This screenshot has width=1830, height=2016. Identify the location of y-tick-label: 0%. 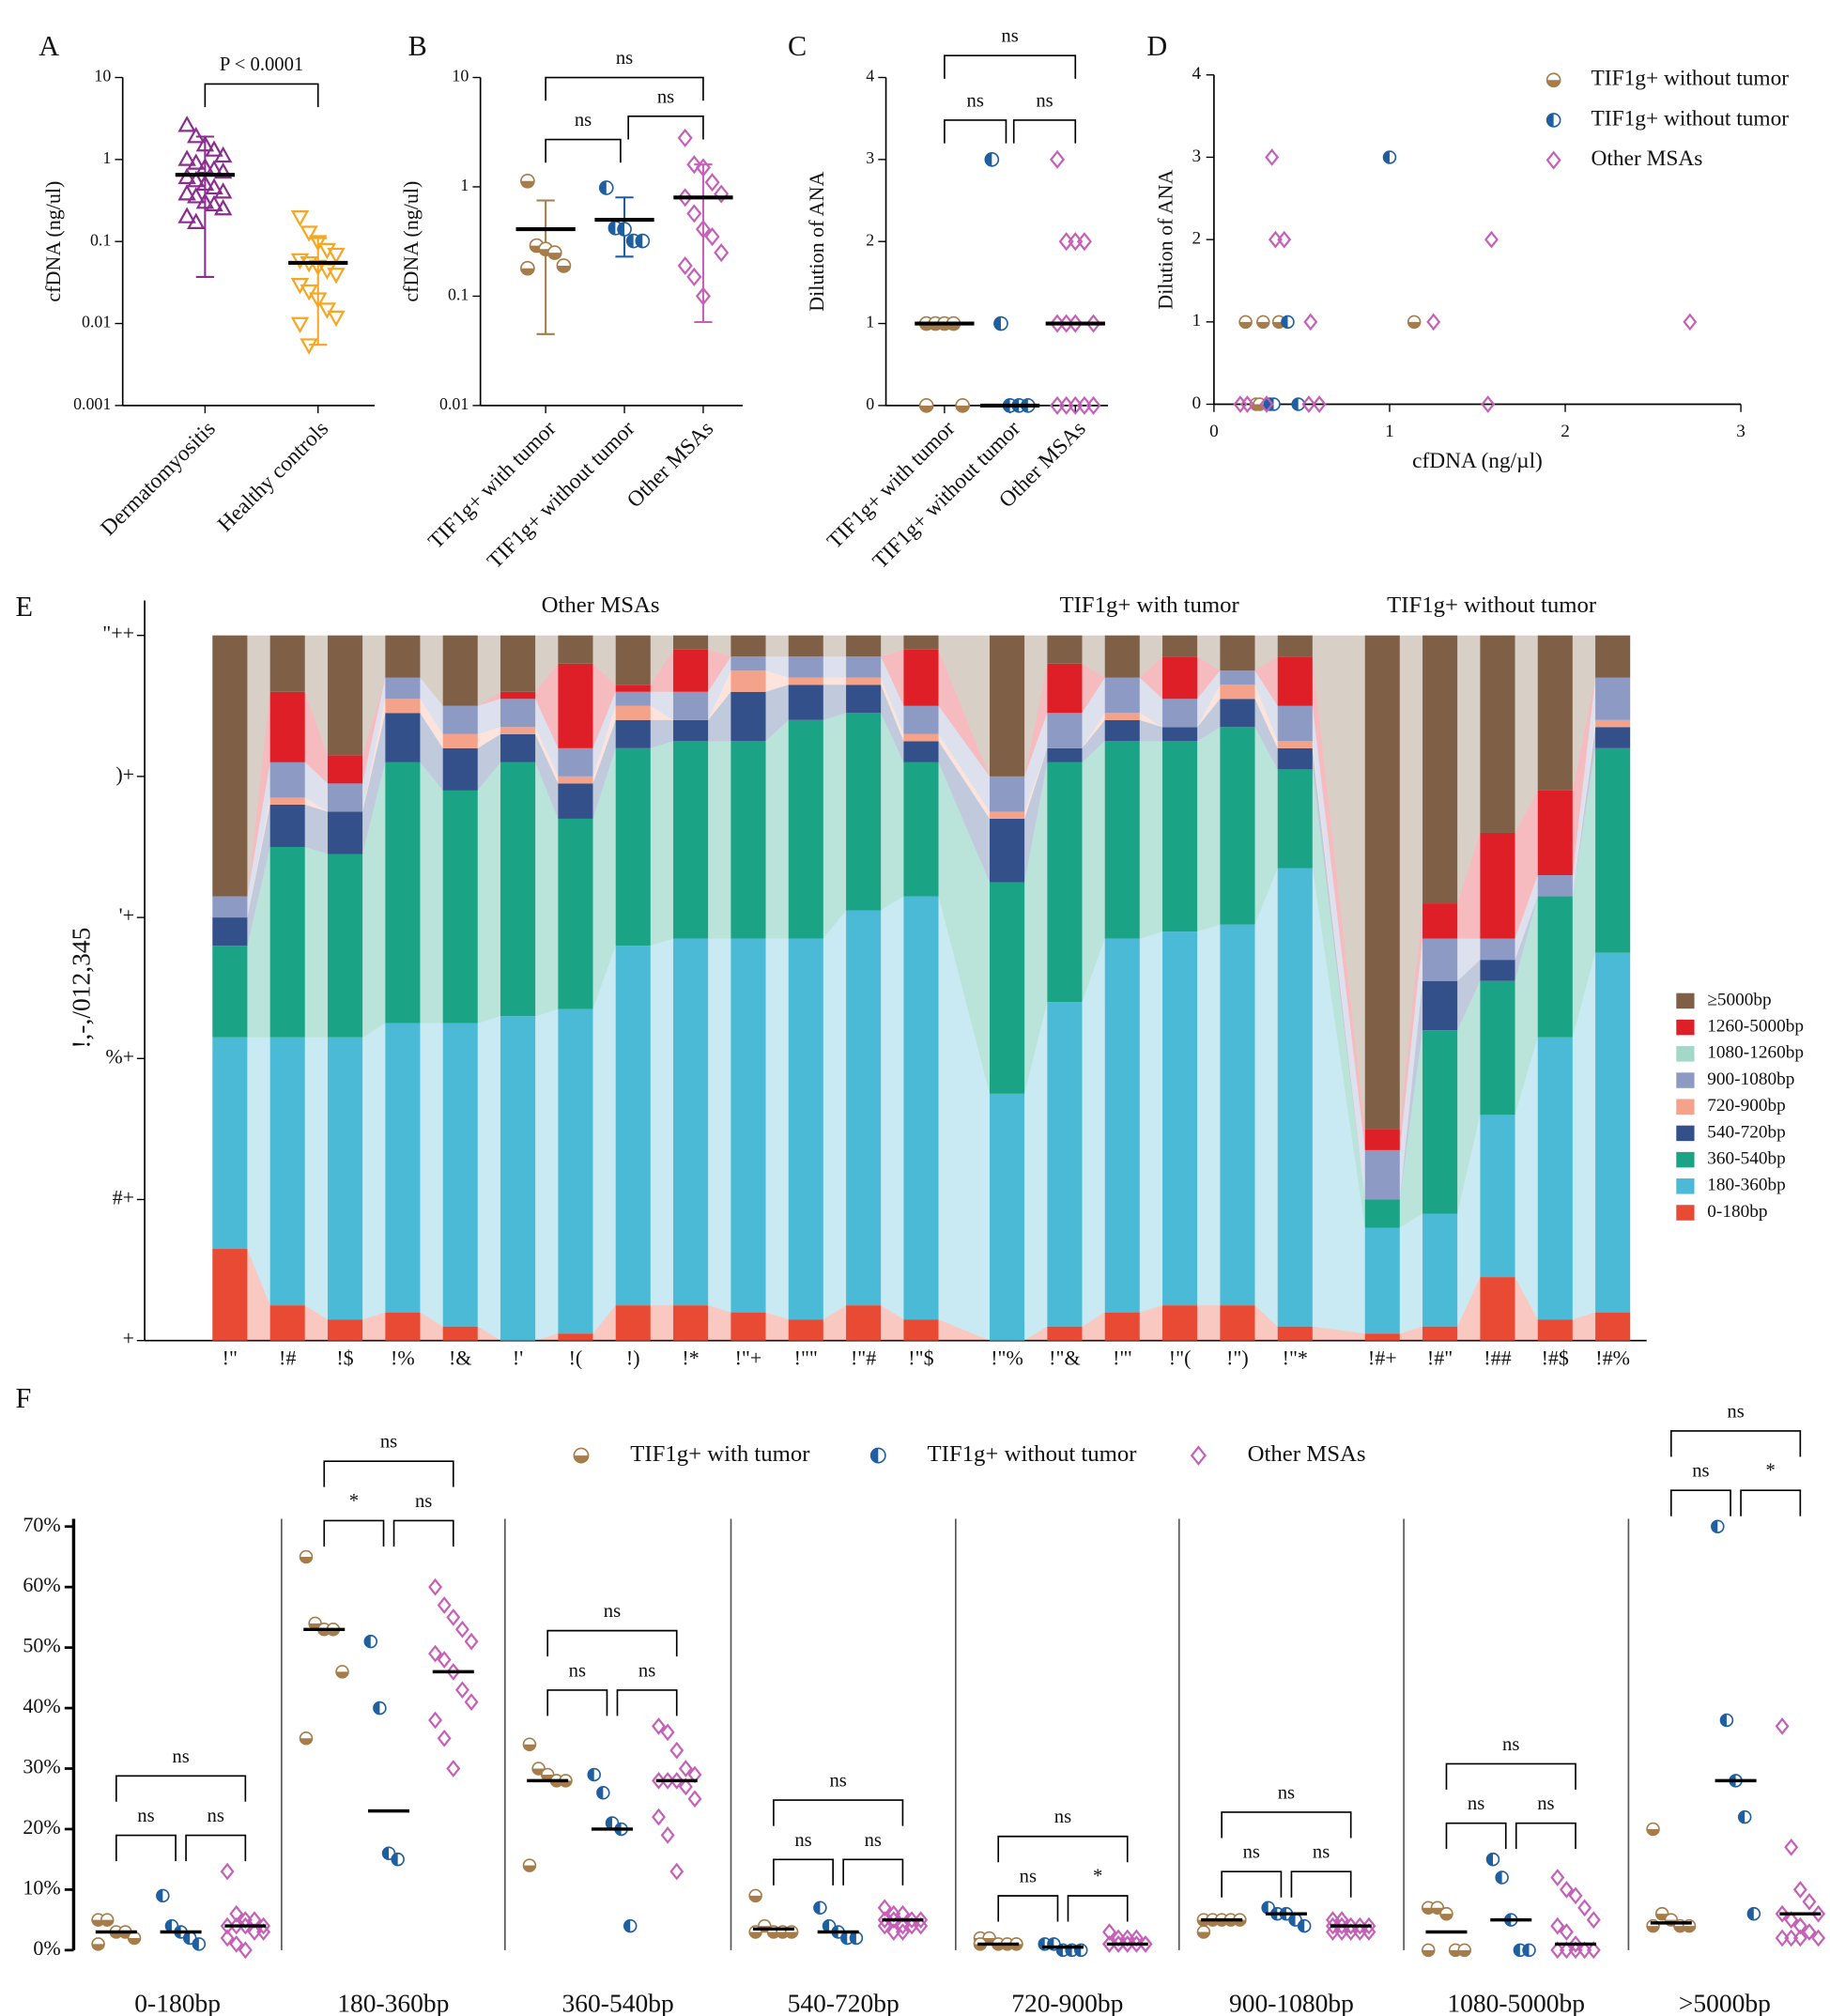
(46, 1948).